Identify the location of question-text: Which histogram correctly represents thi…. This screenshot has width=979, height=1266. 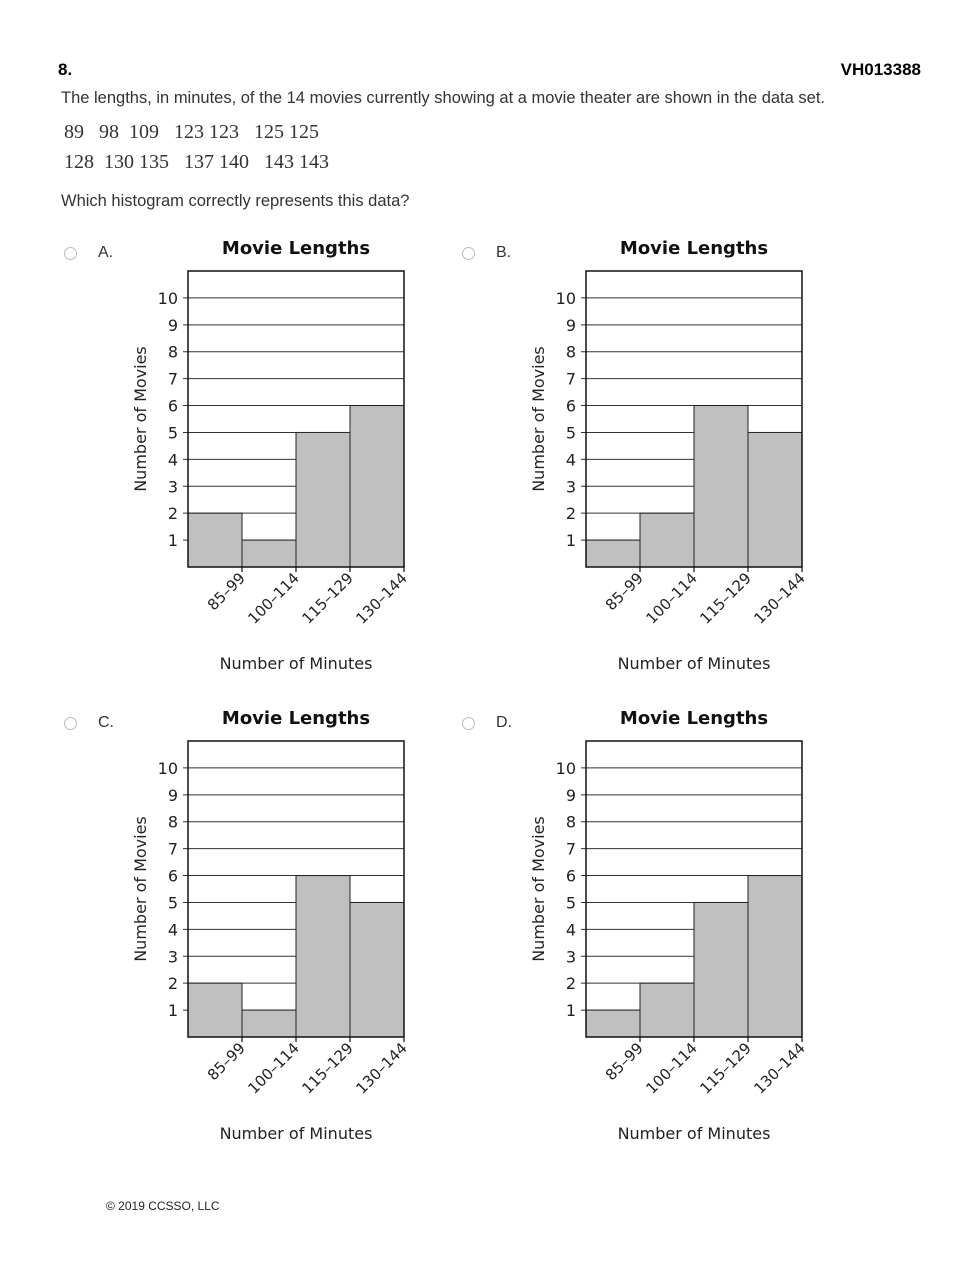
(235, 201).